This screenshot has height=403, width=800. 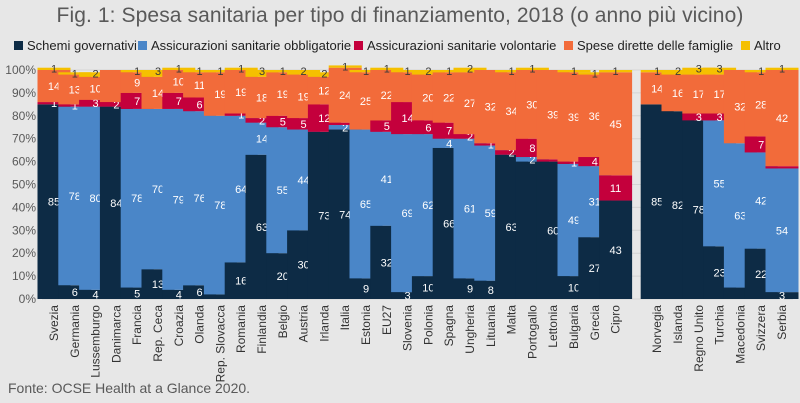 I want to click on x-tick-label: EU27, so click(x=387, y=320).